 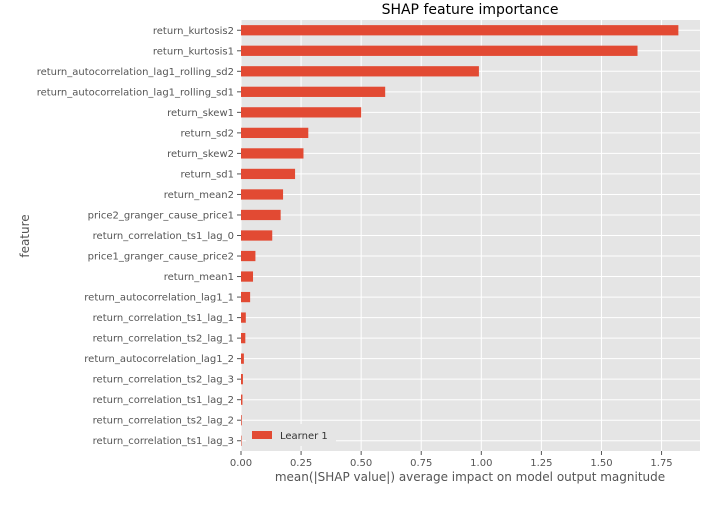 I want to click on y-tick-label: return_skew2, so click(x=200, y=154).